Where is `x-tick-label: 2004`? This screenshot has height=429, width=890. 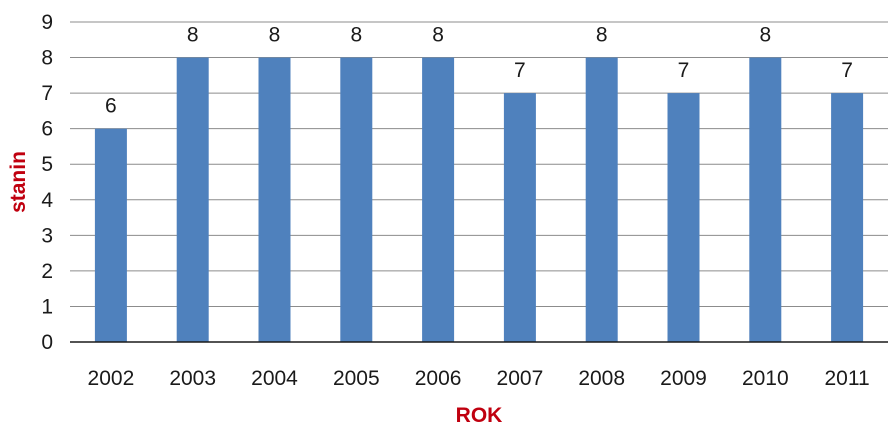
x-tick-label: 2004 is located at coordinates (274, 378).